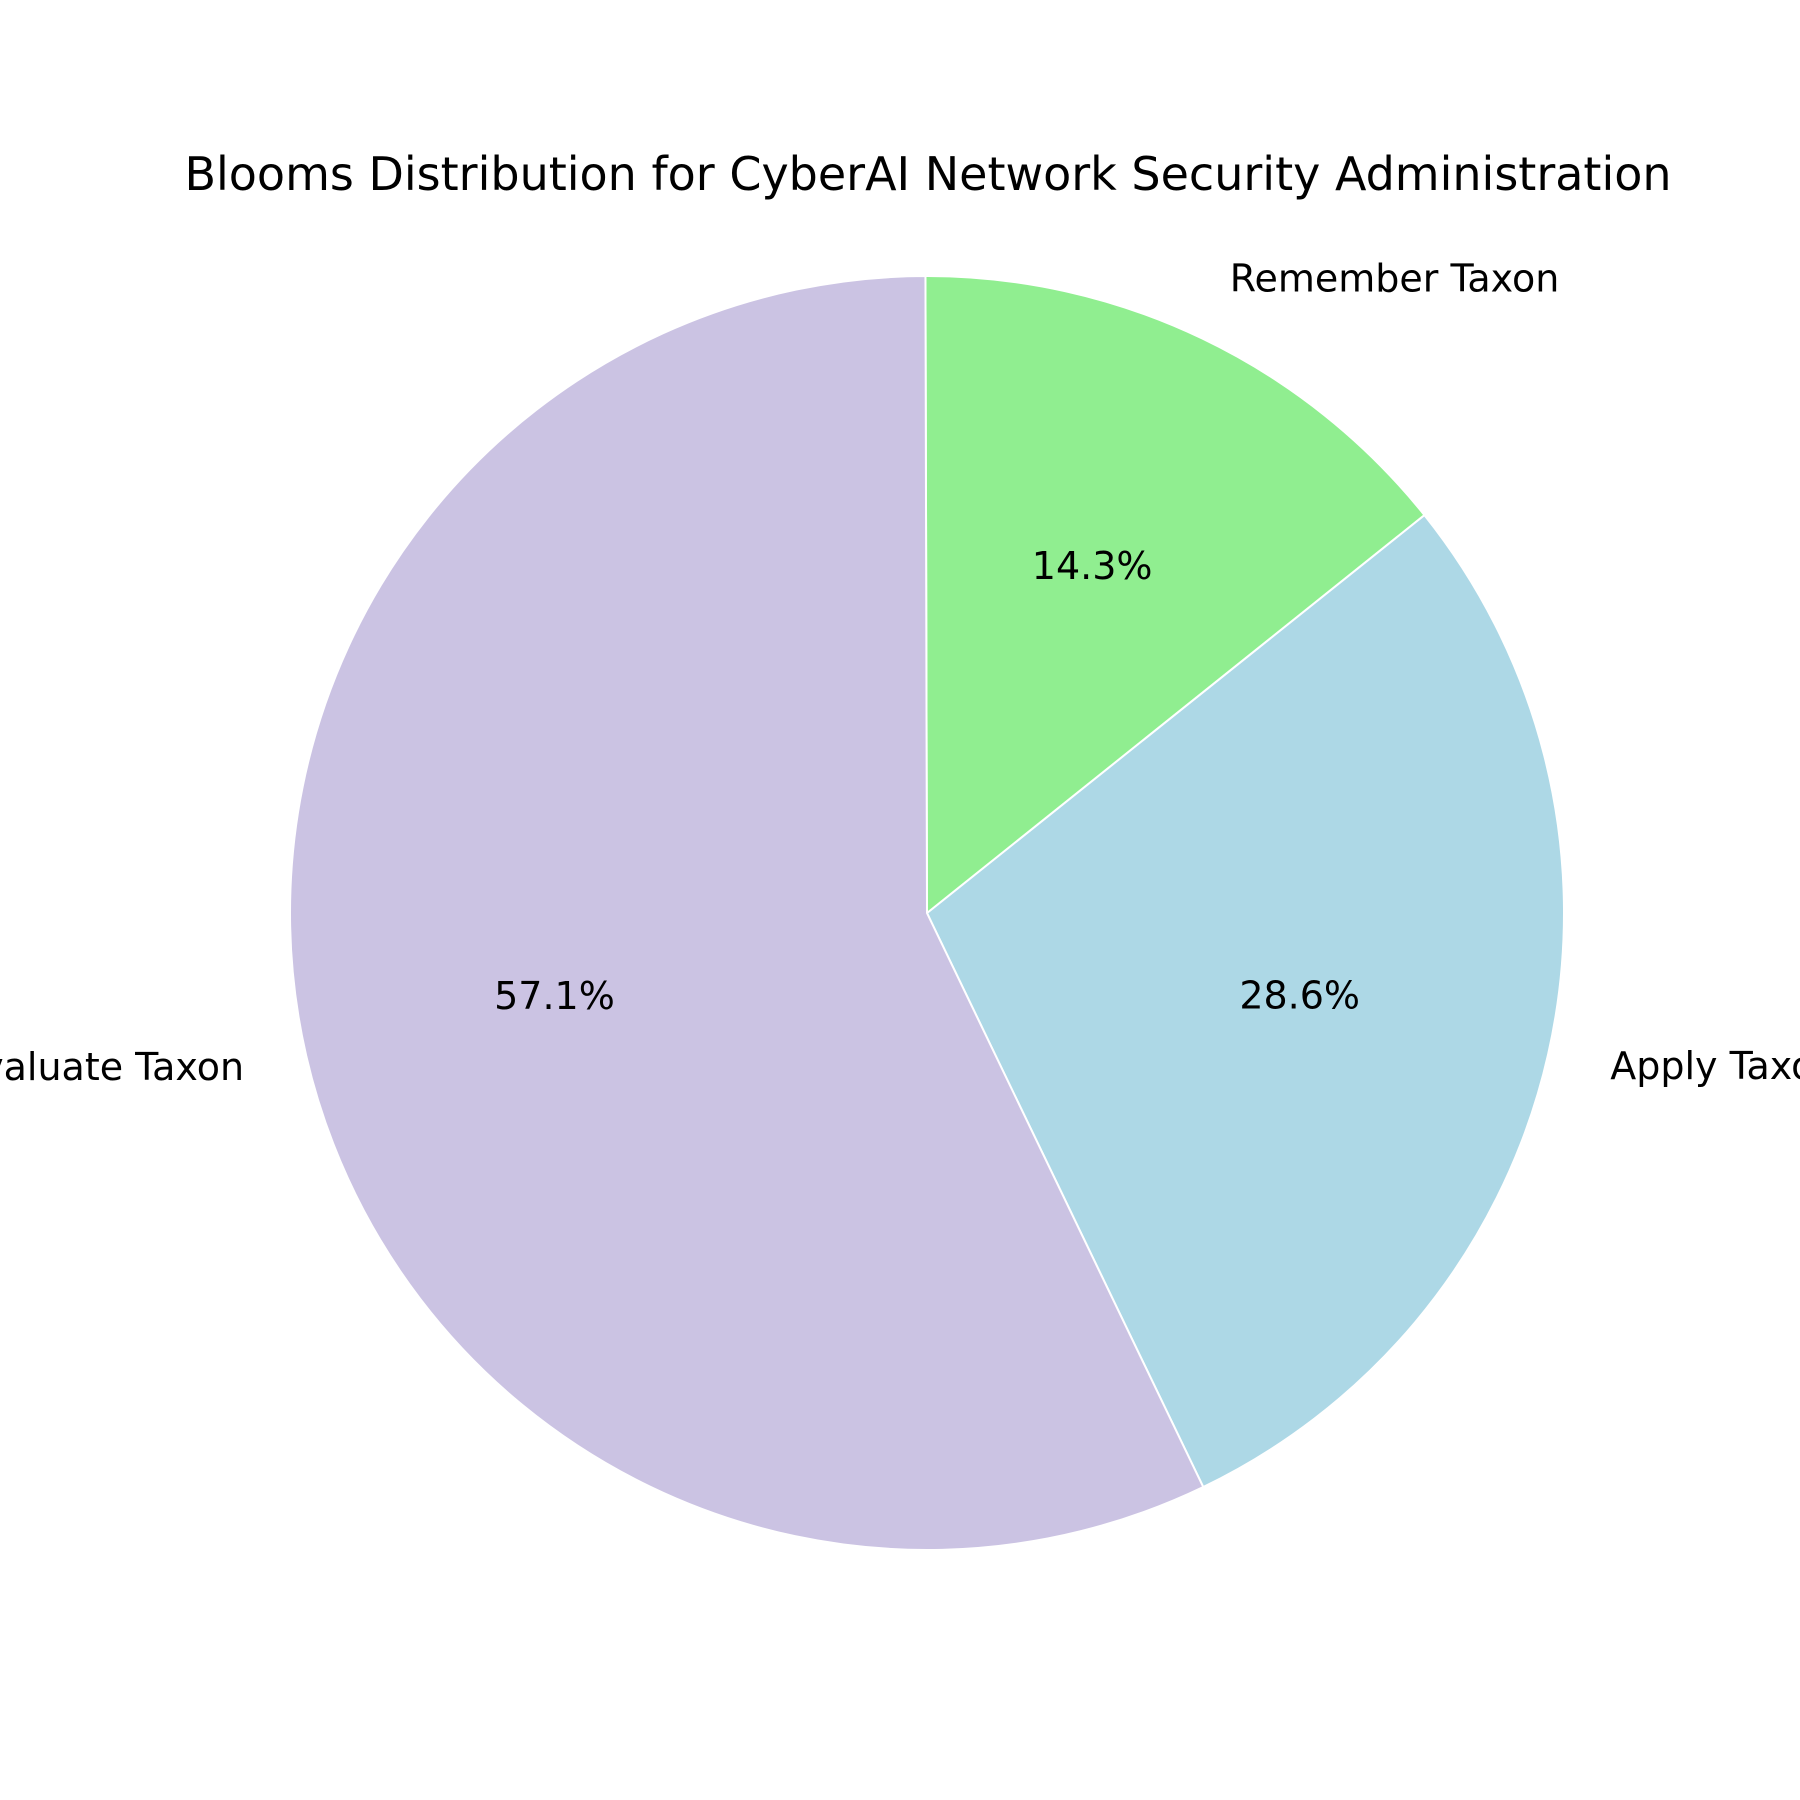 Image resolution: width=1800 pixels, height=1800 pixels. What do you see at coordinates (1092, 566) in the screenshot?
I see `percent-label-remember-taxon: 14.3%` at bounding box center [1092, 566].